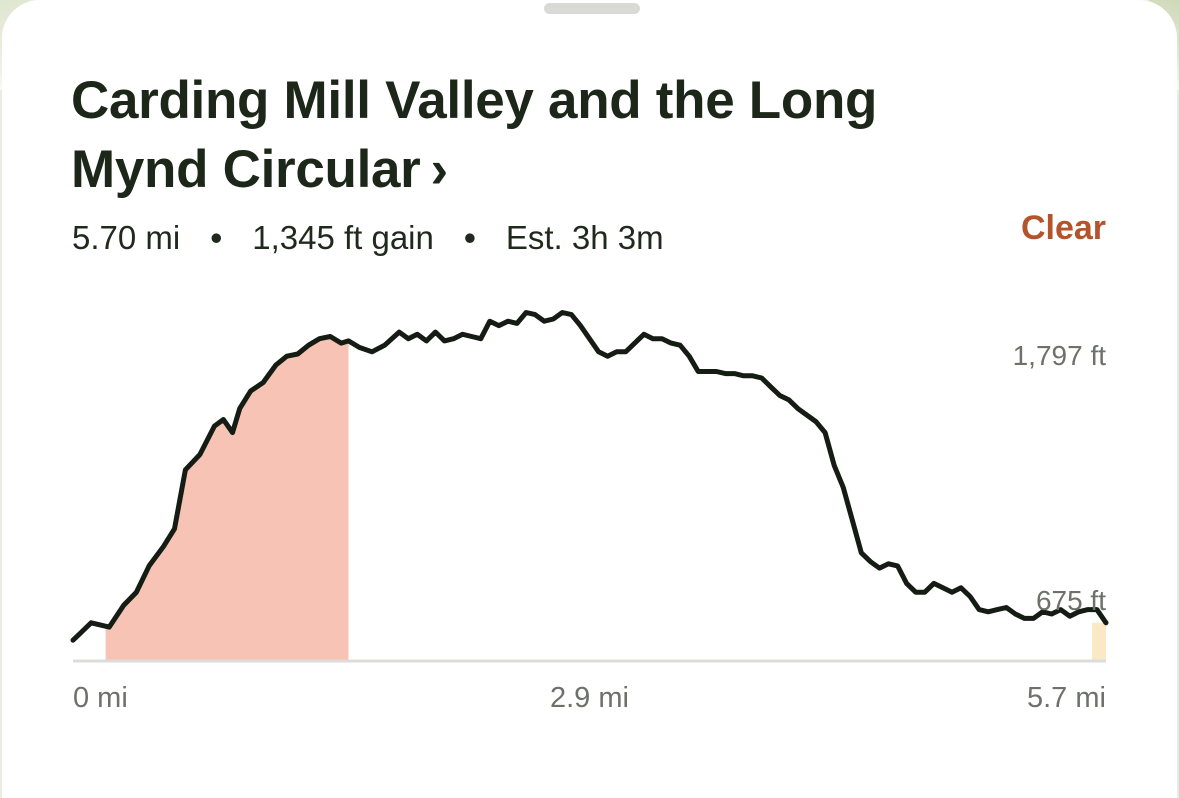 This screenshot has width=1179, height=798. What do you see at coordinates (592, 8) in the screenshot?
I see `sheet-drag-handle` at bounding box center [592, 8].